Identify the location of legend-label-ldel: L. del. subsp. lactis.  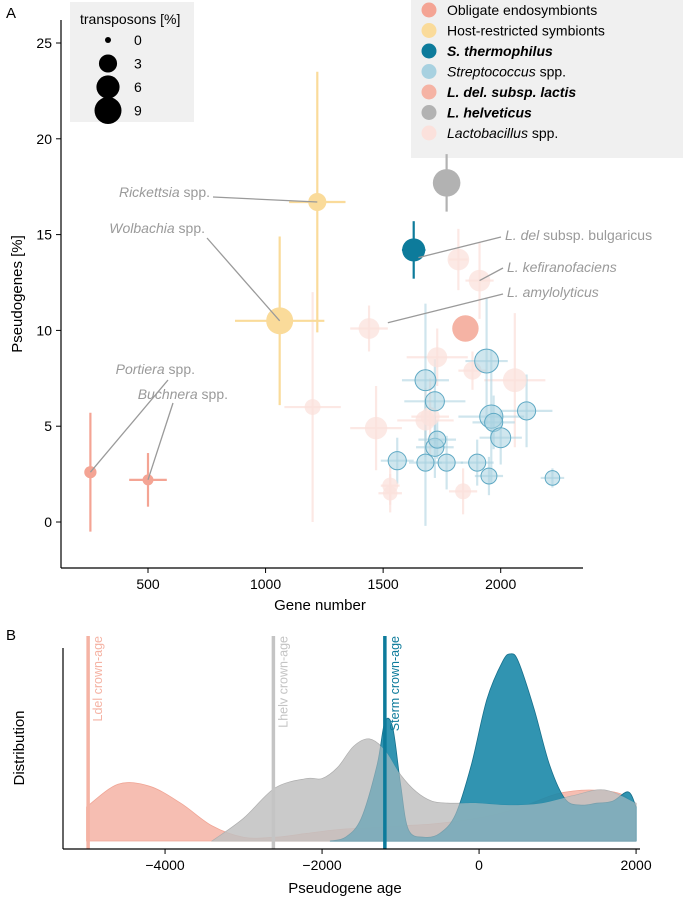
(511, 92).